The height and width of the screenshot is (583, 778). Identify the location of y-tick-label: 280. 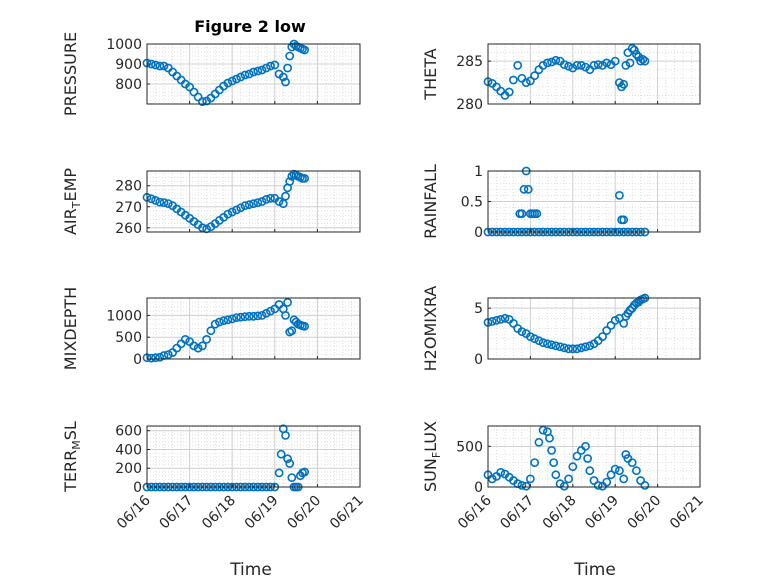
(469, 105).